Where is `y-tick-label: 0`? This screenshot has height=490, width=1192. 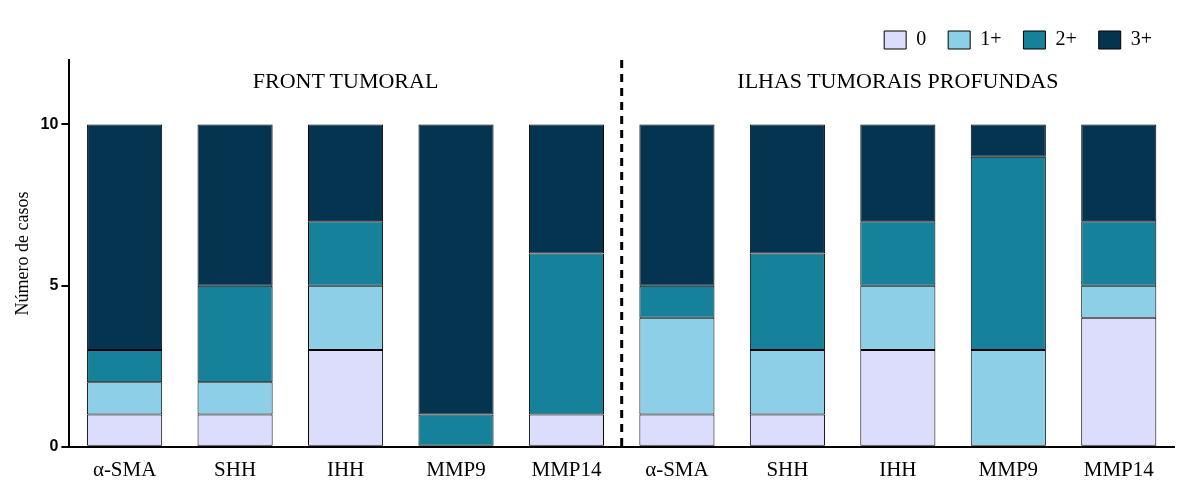
y-tick-label: 0 is located at coordinates (54, 446).